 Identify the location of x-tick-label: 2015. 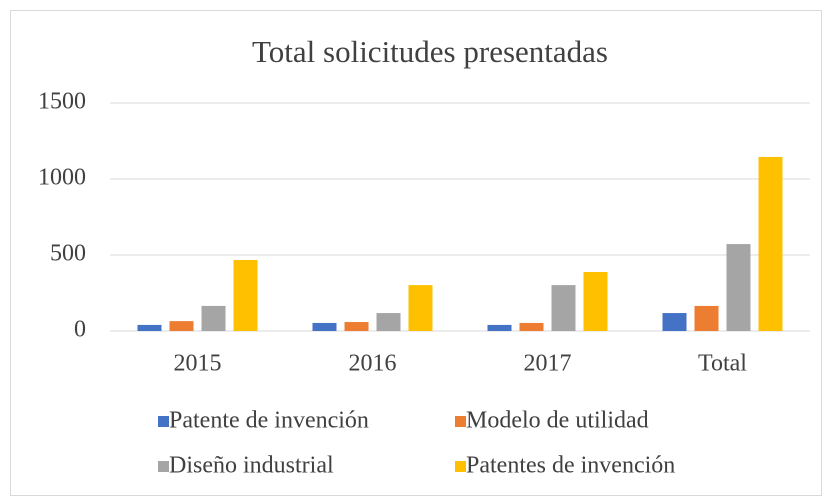
(198, 364).